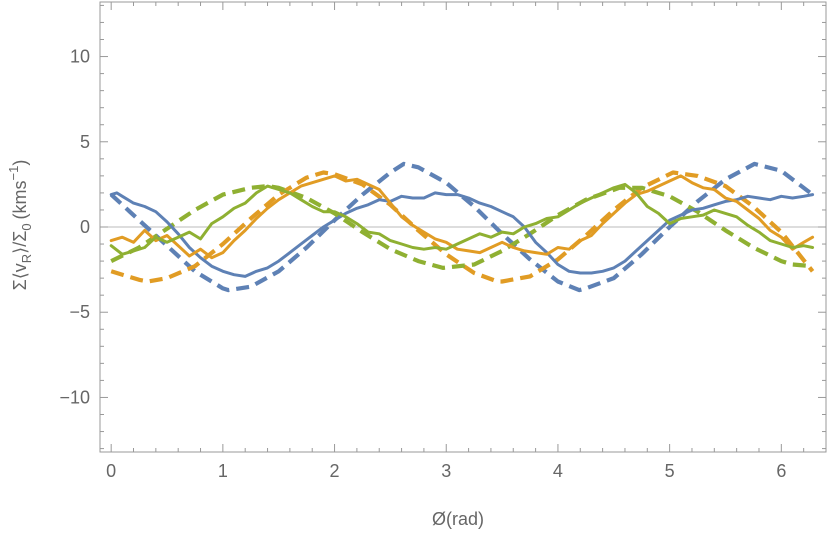  Describe the element at coordinates (670, 471) in the screenshot. I see `x-tick-label: 5` at that location.